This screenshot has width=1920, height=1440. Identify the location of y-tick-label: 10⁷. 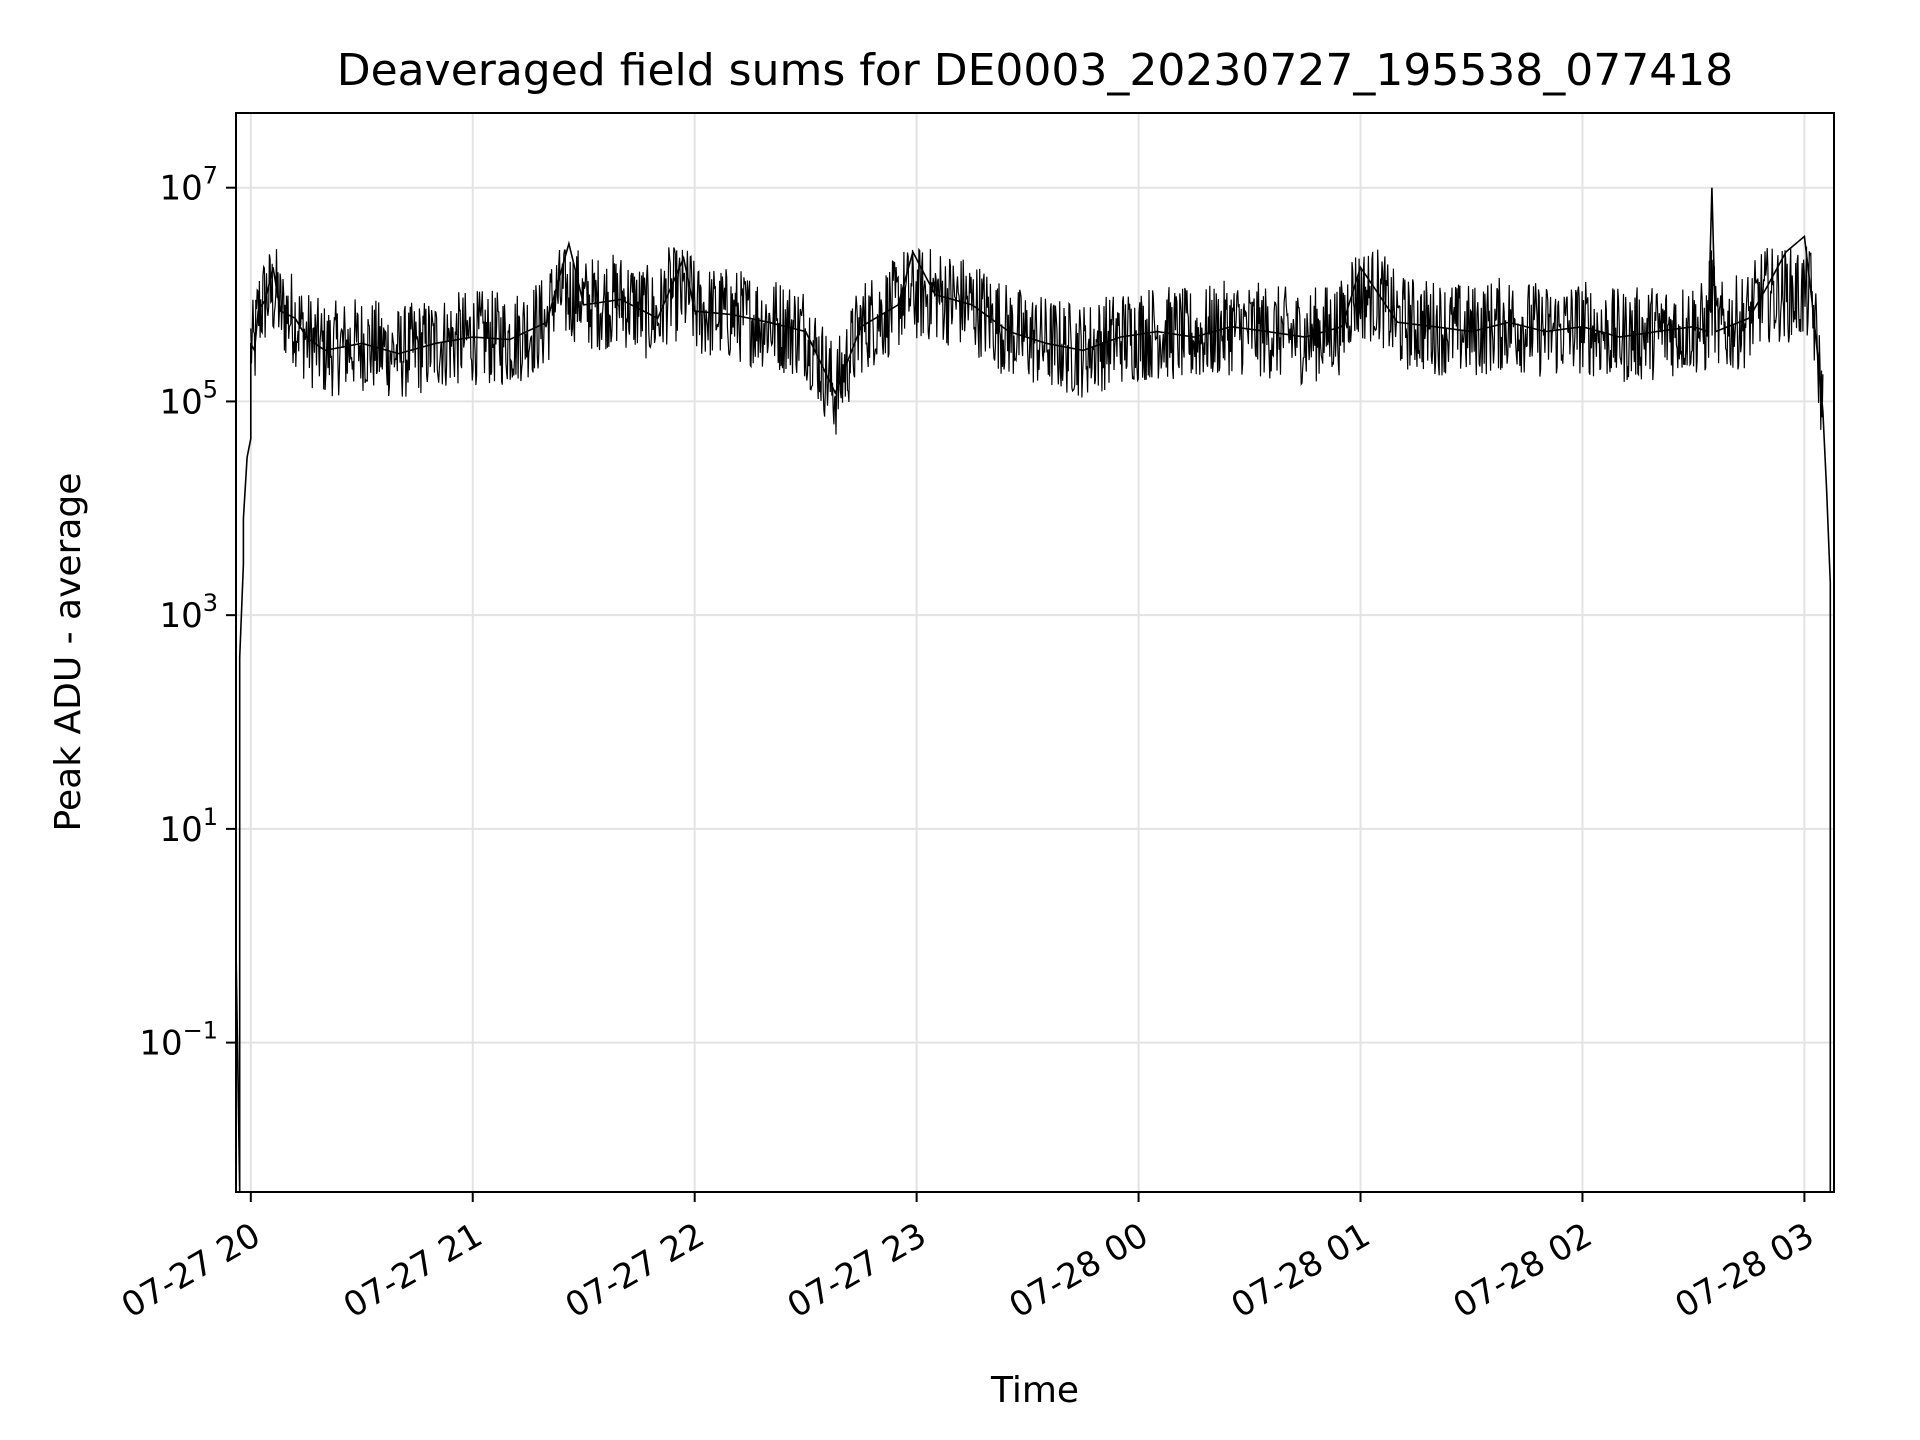
(188, 185).